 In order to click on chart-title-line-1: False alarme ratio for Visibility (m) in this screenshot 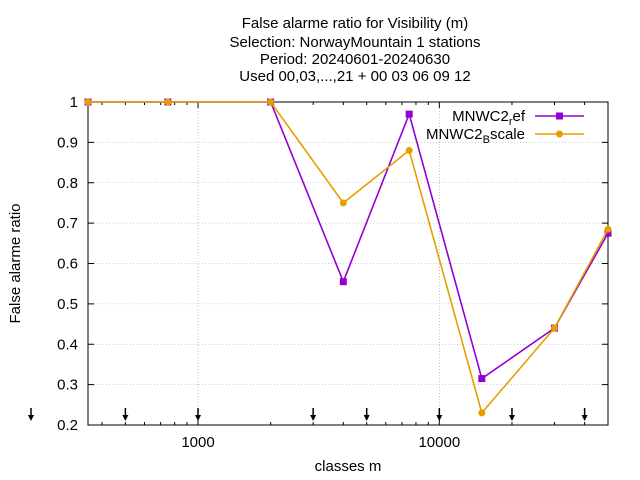, I will do `click(355, 23)`.